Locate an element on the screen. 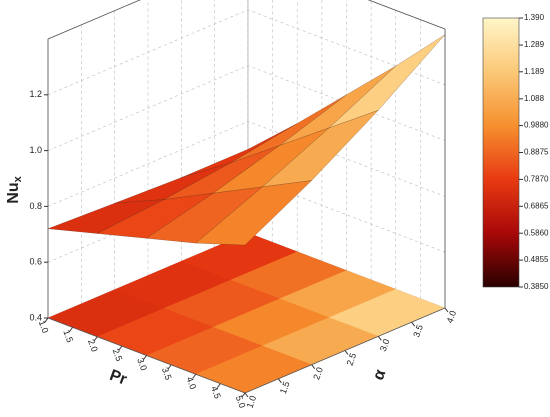  colorbar-tick-label: 0.6865 is located at coordinates (536, 205).